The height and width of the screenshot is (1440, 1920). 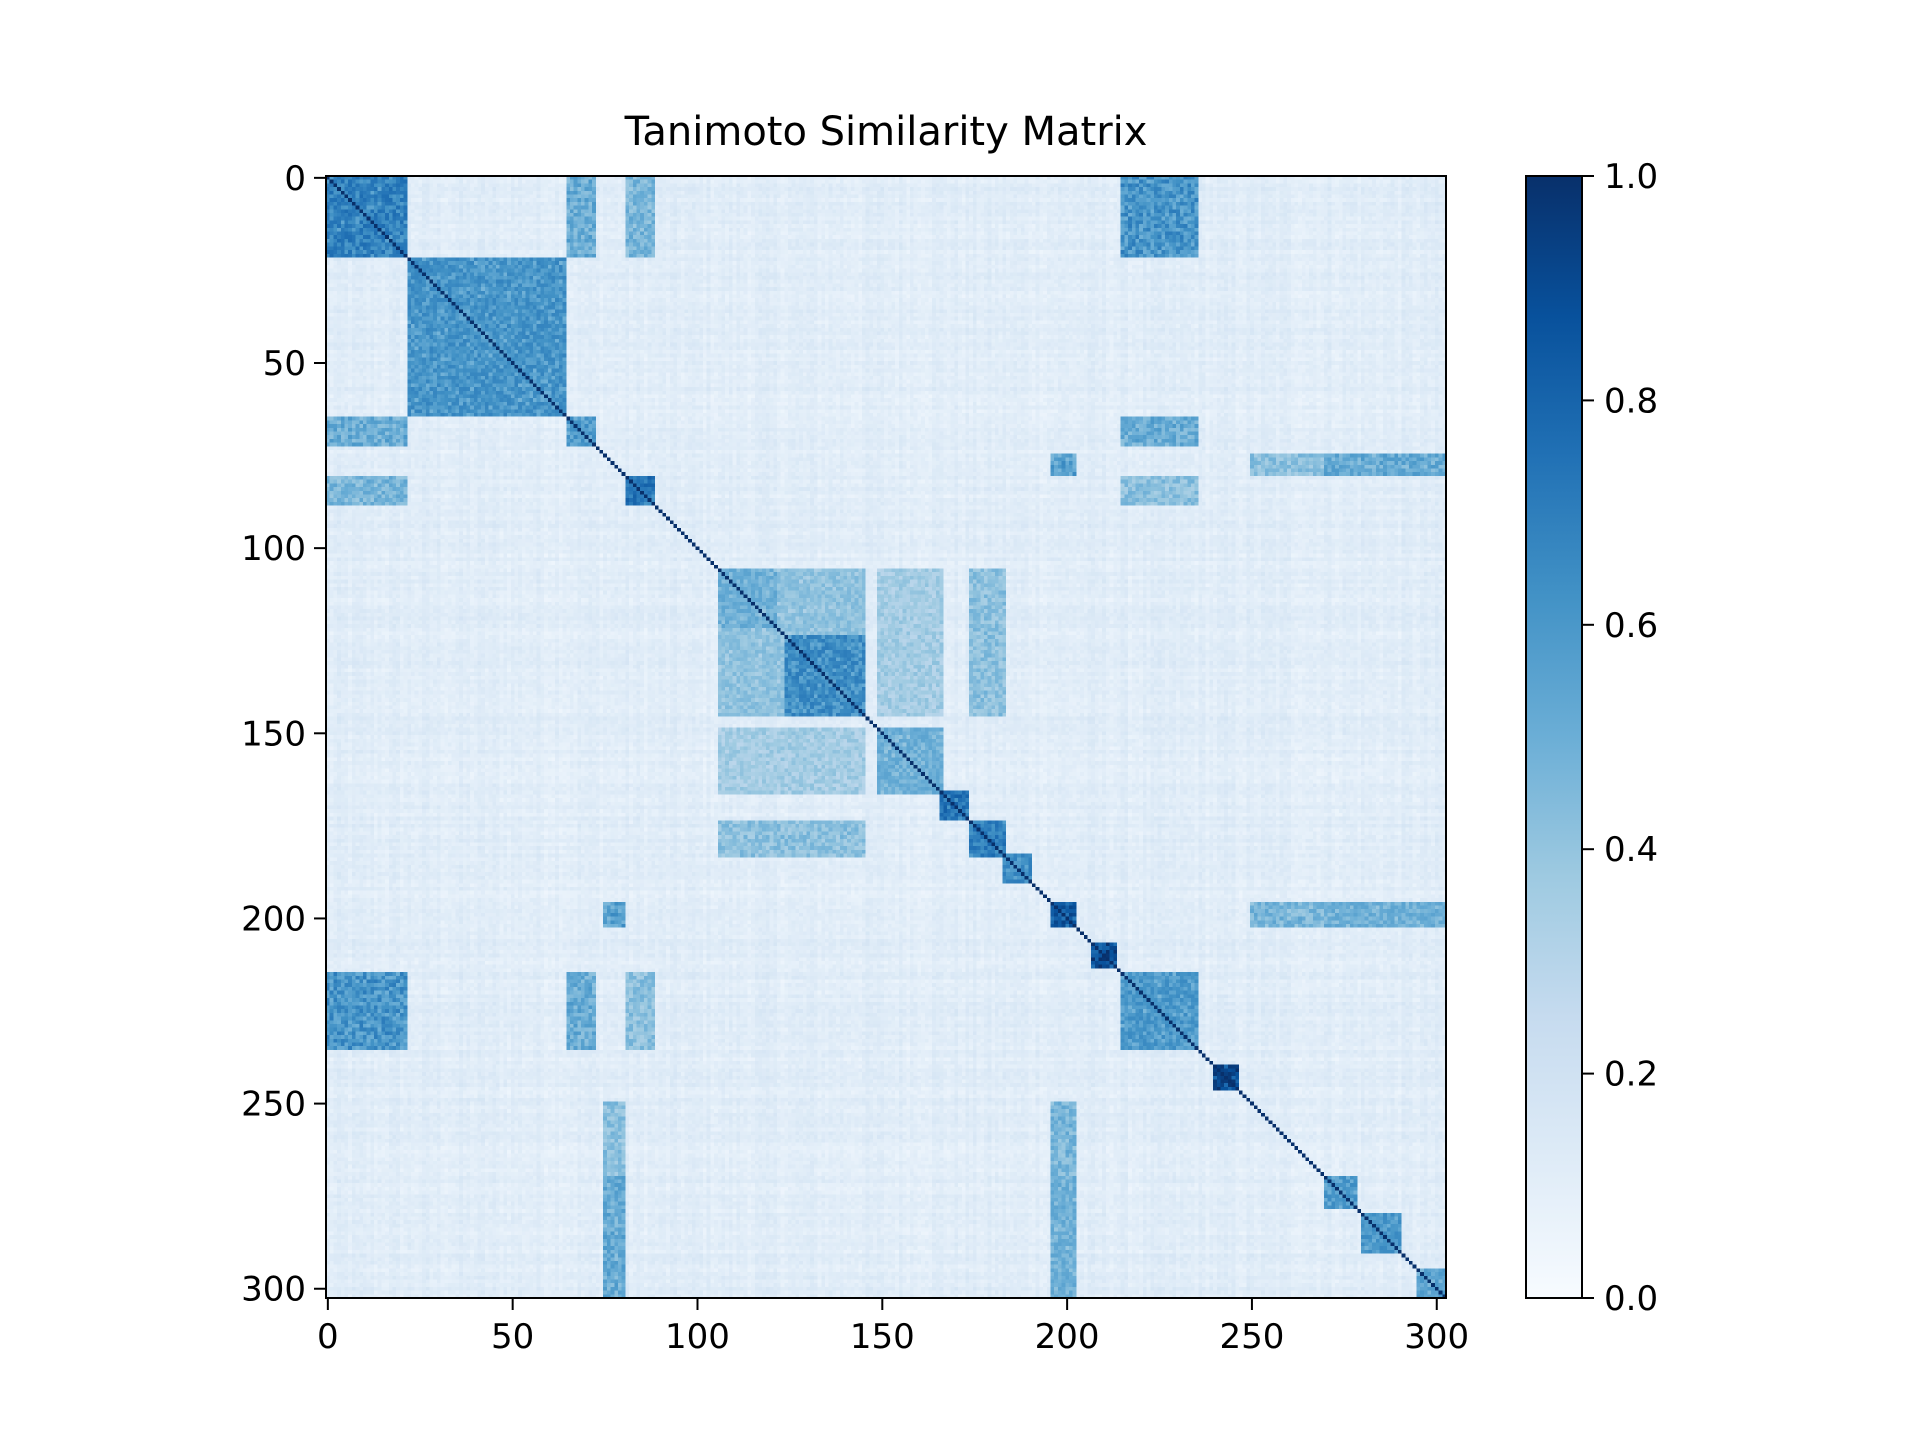 I want to click on colorbar-tick-label: 0.4, so click(x=1631, y=850).